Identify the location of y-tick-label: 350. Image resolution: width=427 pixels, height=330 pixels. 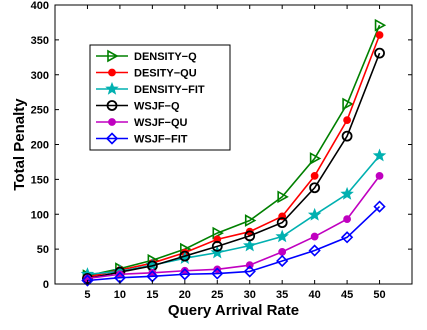
(40, 41).